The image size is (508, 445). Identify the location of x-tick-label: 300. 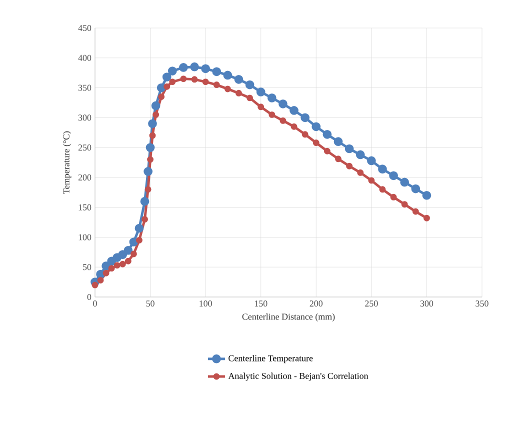
(427, 303).